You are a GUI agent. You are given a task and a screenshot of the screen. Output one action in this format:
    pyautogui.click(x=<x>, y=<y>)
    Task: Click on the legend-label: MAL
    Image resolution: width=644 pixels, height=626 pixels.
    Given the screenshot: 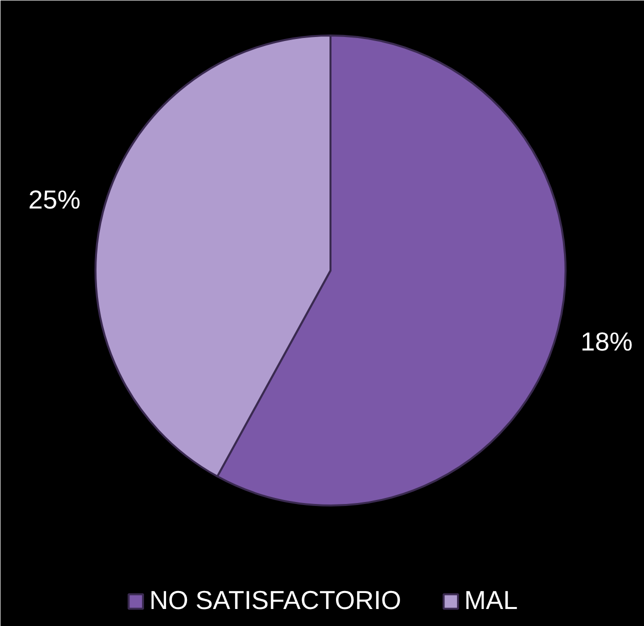 What is the action you would take?
    pyautogui.click(x=491, y=600)
    